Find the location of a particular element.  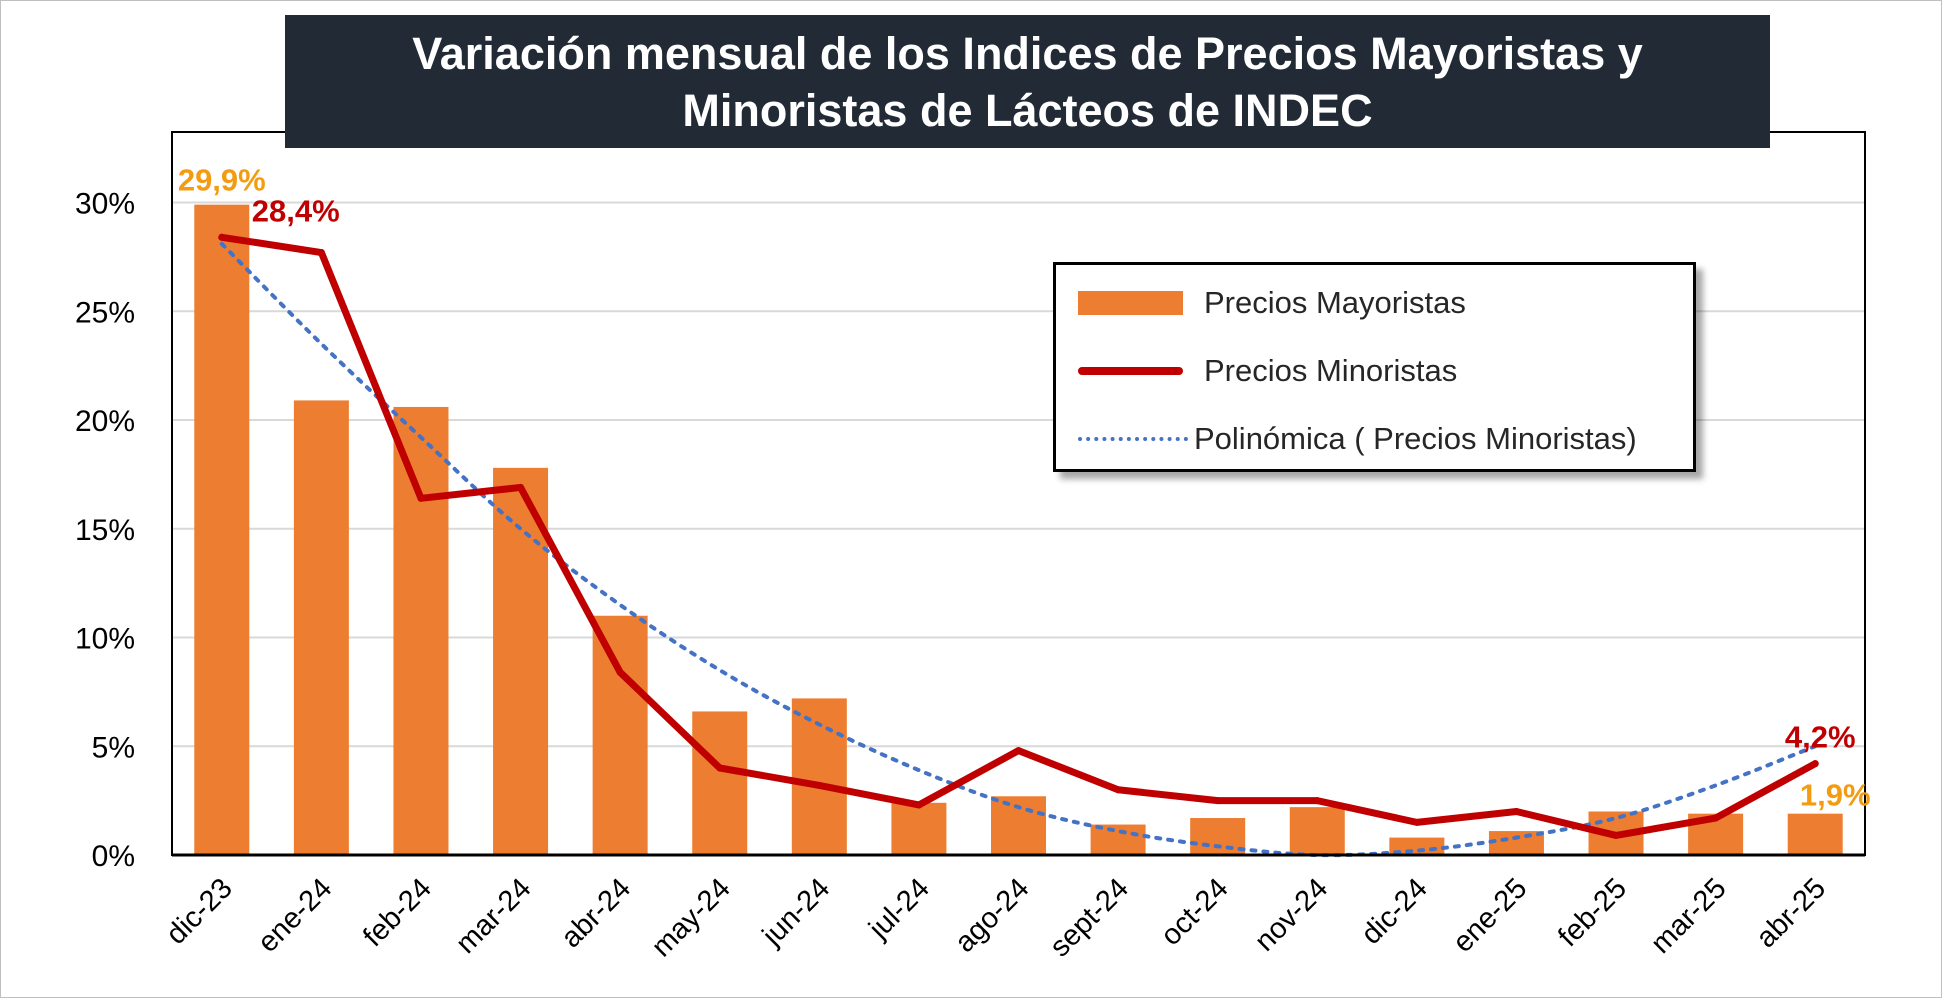

x-tick-label: dic-24 is located at coordinates (1394, 911).